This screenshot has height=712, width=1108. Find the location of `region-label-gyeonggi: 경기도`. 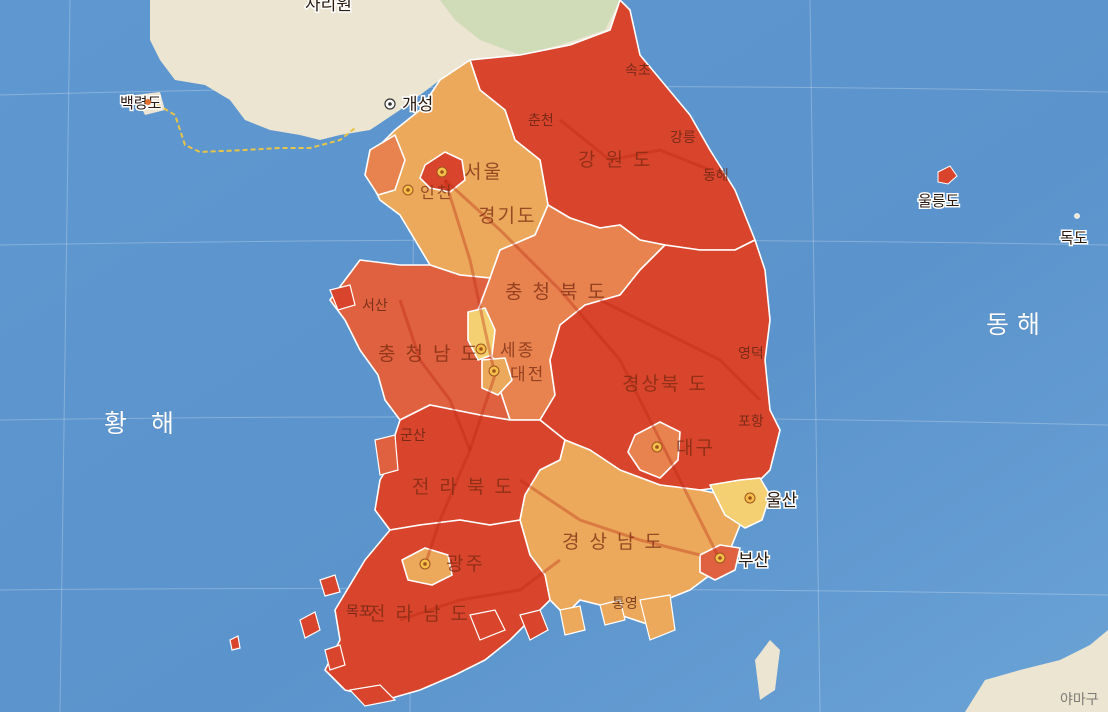

region-label-gyeonggi: 경기도 is located at coordinates (507, 216).